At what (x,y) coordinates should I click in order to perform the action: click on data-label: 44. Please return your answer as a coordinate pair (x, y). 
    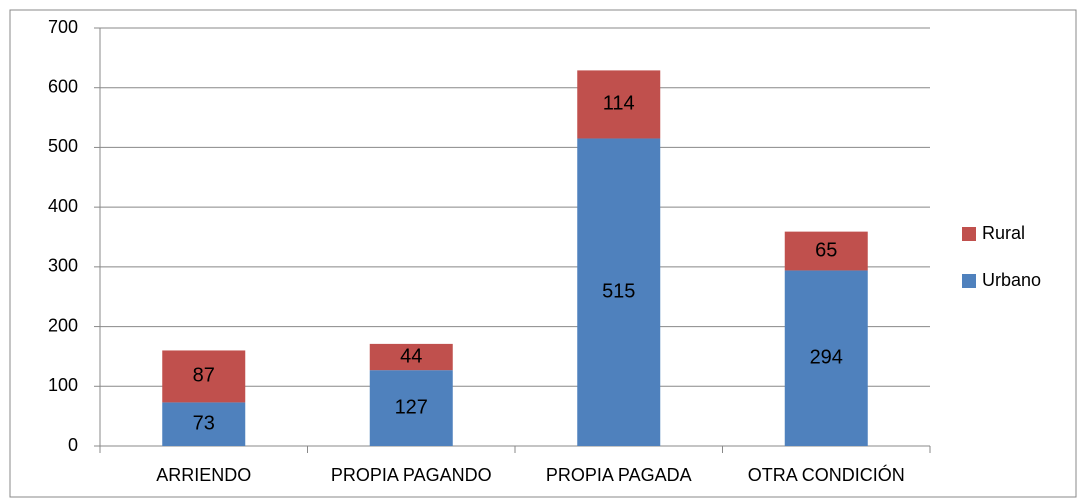
    Looking at the image, I should click on (411, 356).